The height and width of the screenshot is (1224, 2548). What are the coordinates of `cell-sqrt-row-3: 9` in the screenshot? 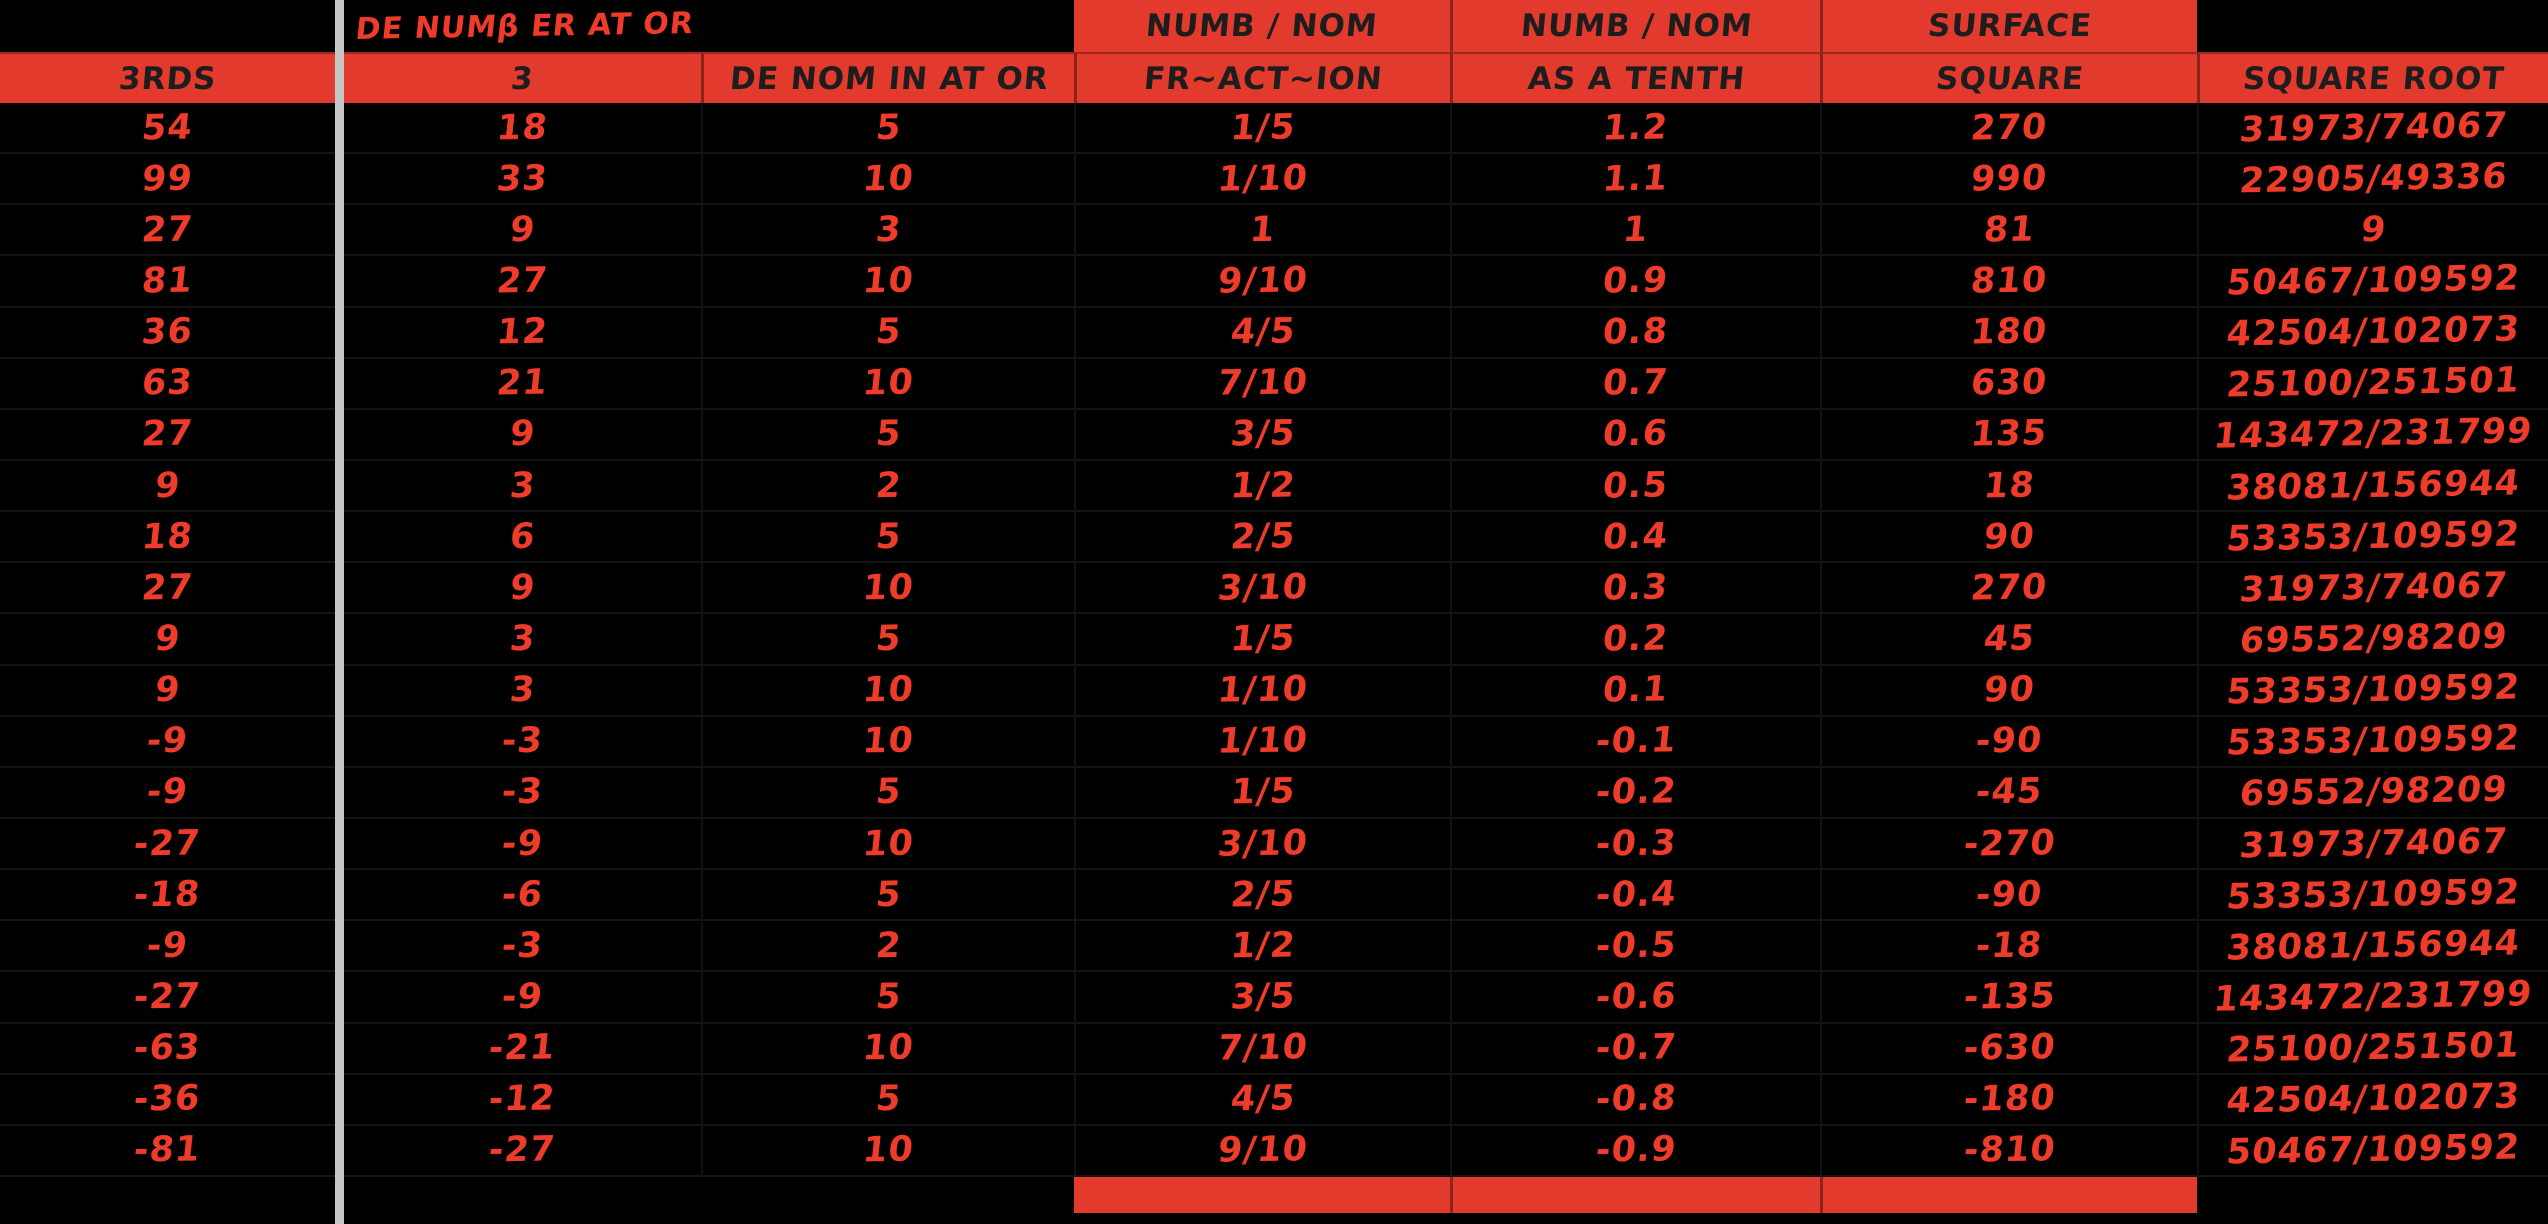 It's located at (2372, 231).